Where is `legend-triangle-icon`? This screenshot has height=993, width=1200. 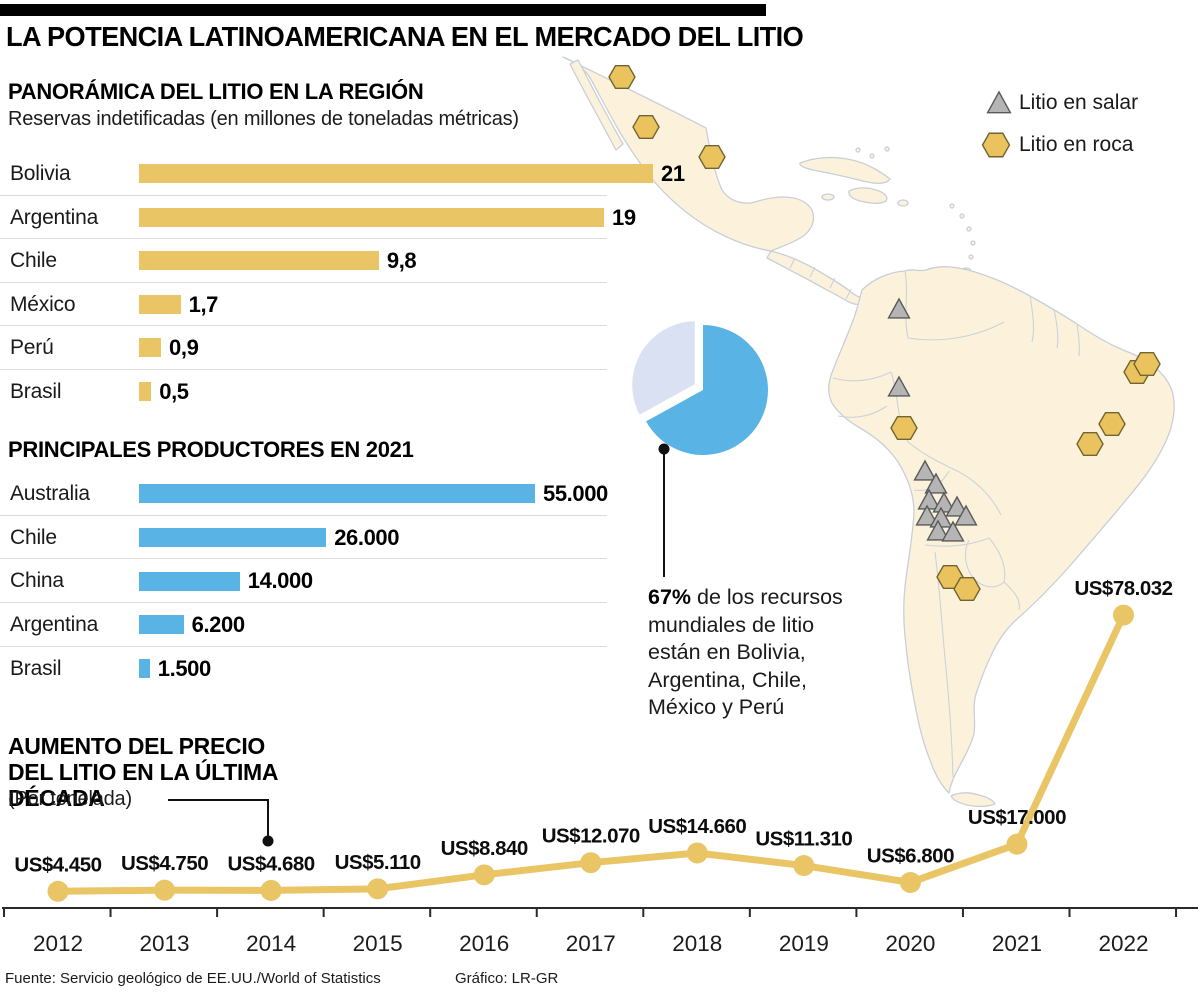 legend-triangle-icon is located at coordinates (999, 102).